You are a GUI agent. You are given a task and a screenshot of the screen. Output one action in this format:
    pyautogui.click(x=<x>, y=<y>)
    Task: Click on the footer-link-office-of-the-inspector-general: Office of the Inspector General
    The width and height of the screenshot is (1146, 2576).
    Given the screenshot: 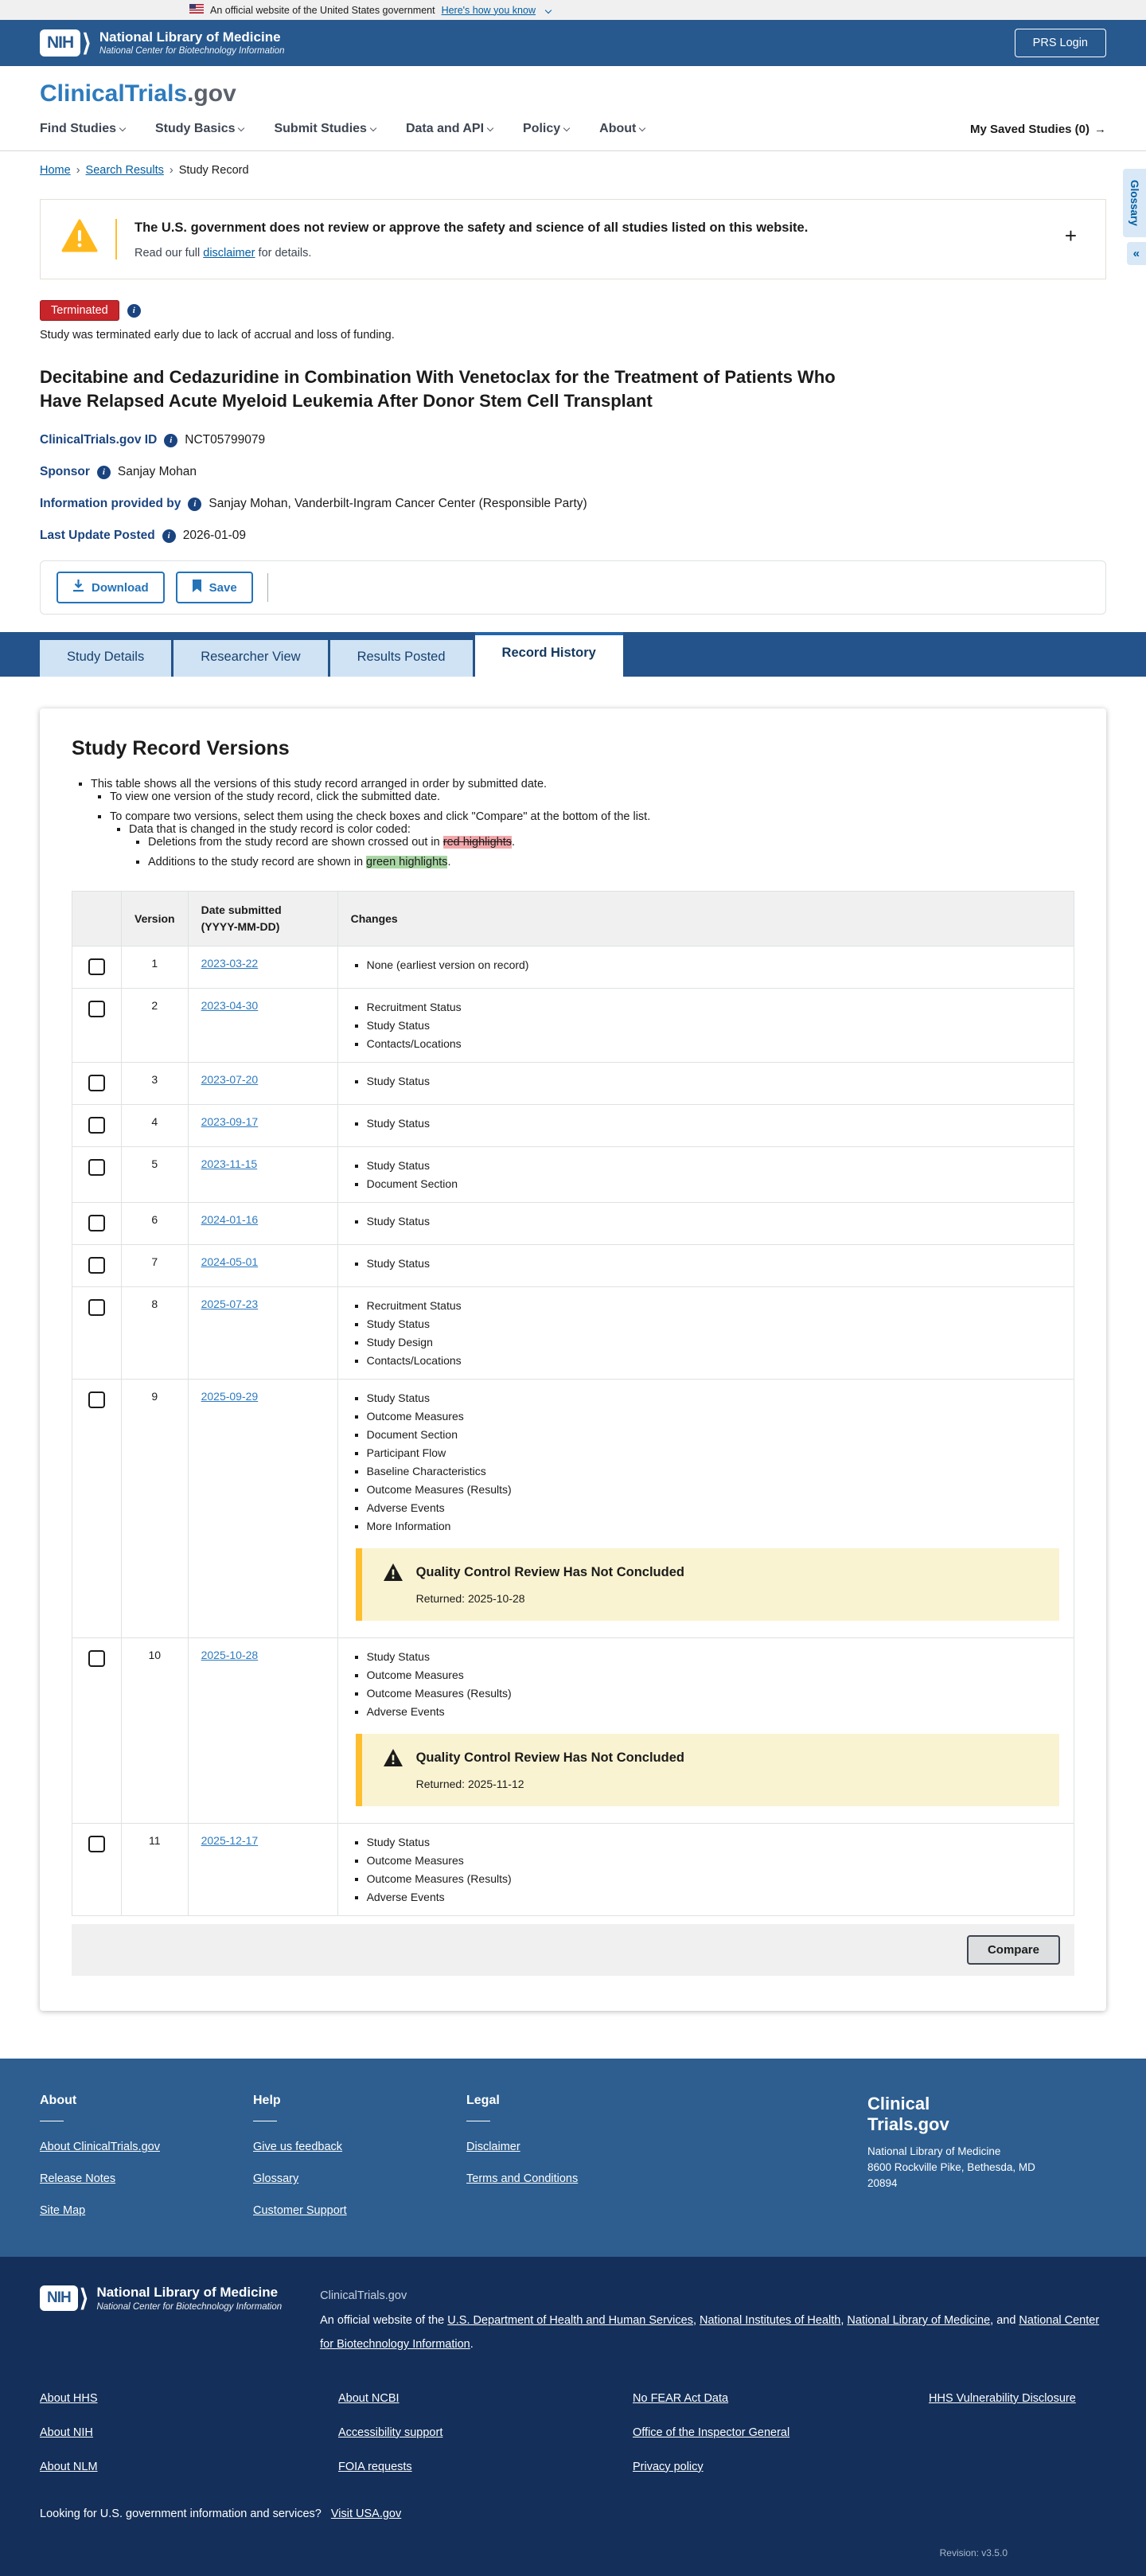 What is the action you would take?
    pyautogui.click(x=711, y=2432)
    